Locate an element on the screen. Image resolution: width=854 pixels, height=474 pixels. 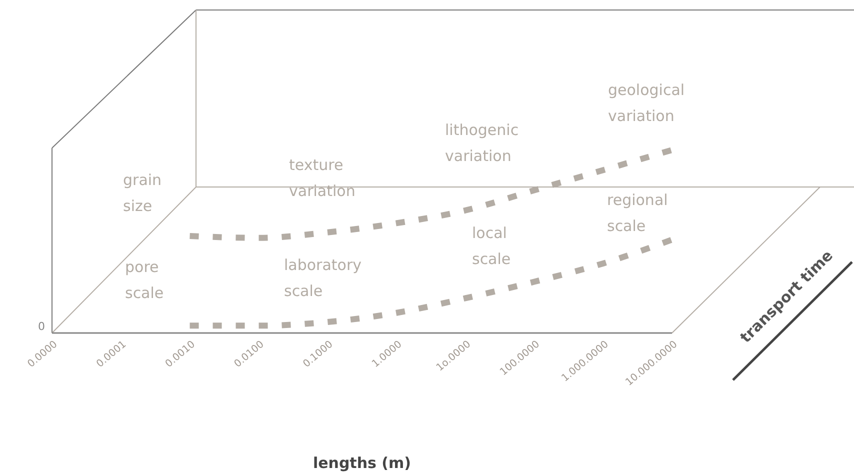
text: 0 is located at coordinates (41, 326).